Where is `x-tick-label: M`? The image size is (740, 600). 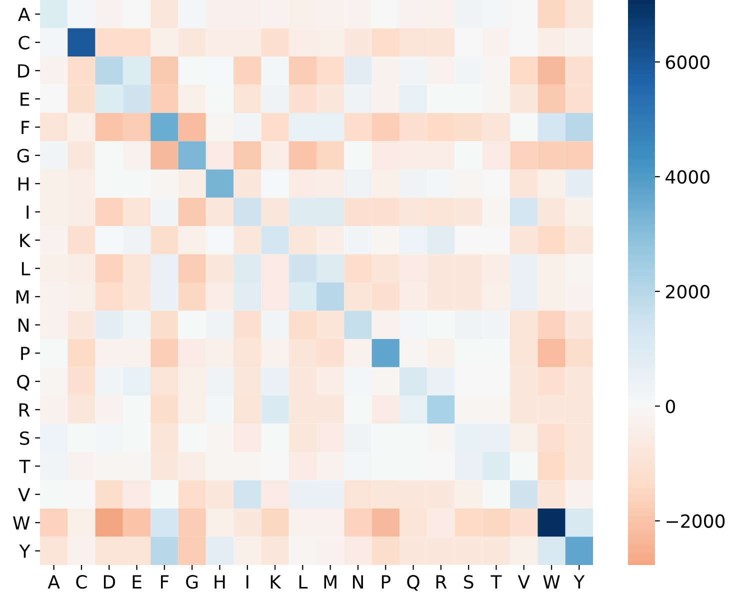
x-tick-label: M is located at coordinates (330, 581).